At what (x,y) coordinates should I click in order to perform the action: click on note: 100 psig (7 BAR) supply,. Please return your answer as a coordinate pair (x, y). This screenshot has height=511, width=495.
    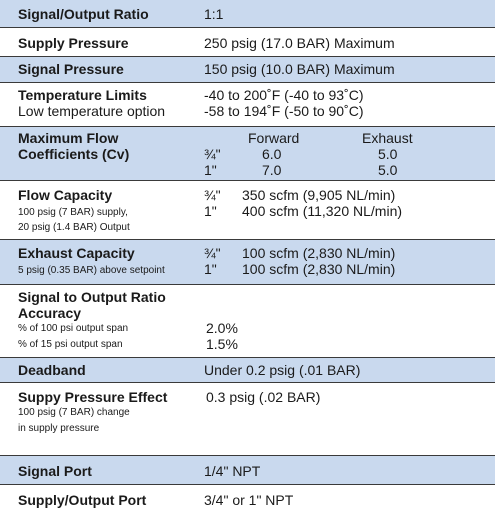
    Looking at the image, I should click on (73, 212).